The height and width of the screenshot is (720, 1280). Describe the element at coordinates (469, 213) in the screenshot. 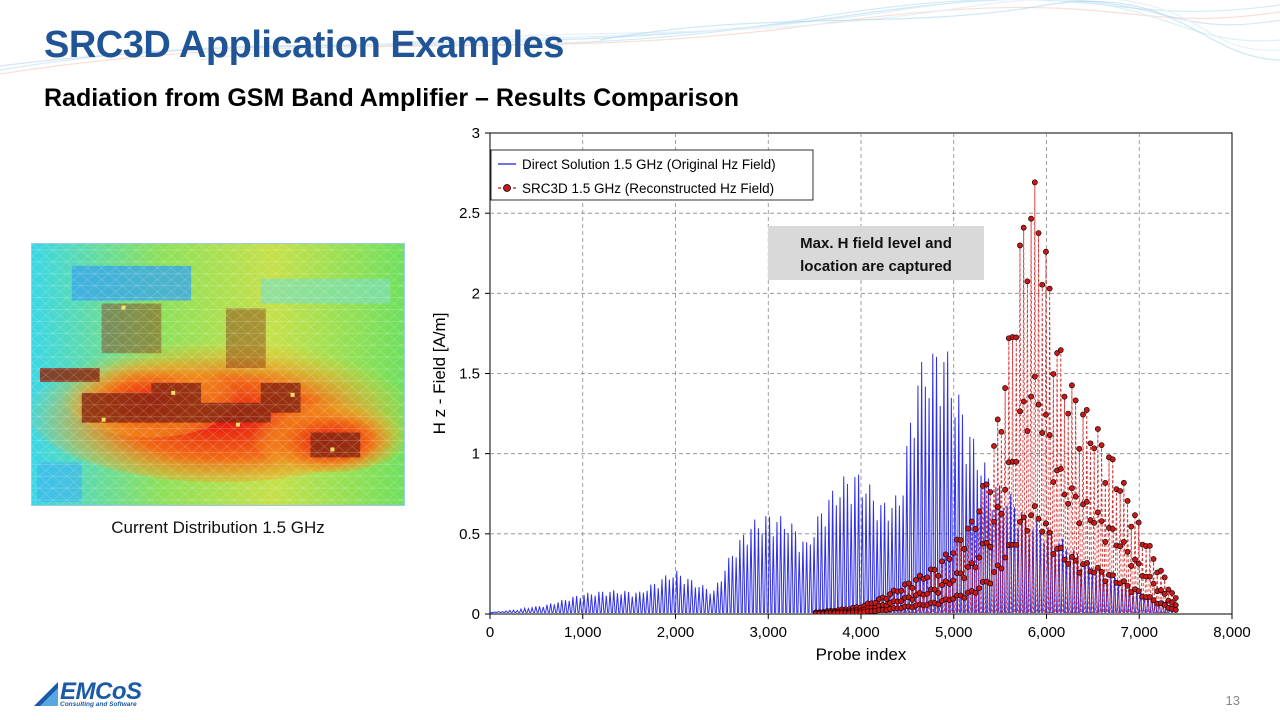

I see `y-tick-label: 2.5` at that location.